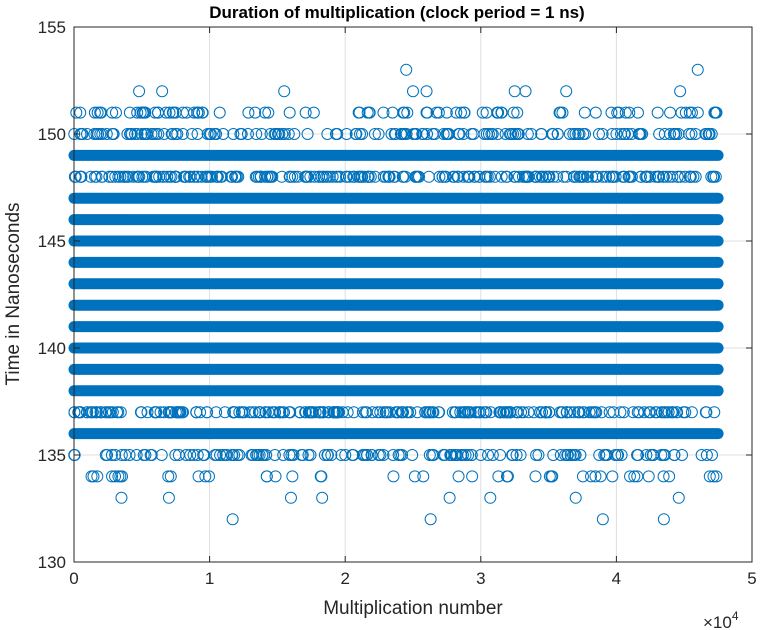 This screenshot has width=760, height=630. Describe the element at coordinates (52, 562) in the screenshot. I see `y-tick-label: 130` at that location.